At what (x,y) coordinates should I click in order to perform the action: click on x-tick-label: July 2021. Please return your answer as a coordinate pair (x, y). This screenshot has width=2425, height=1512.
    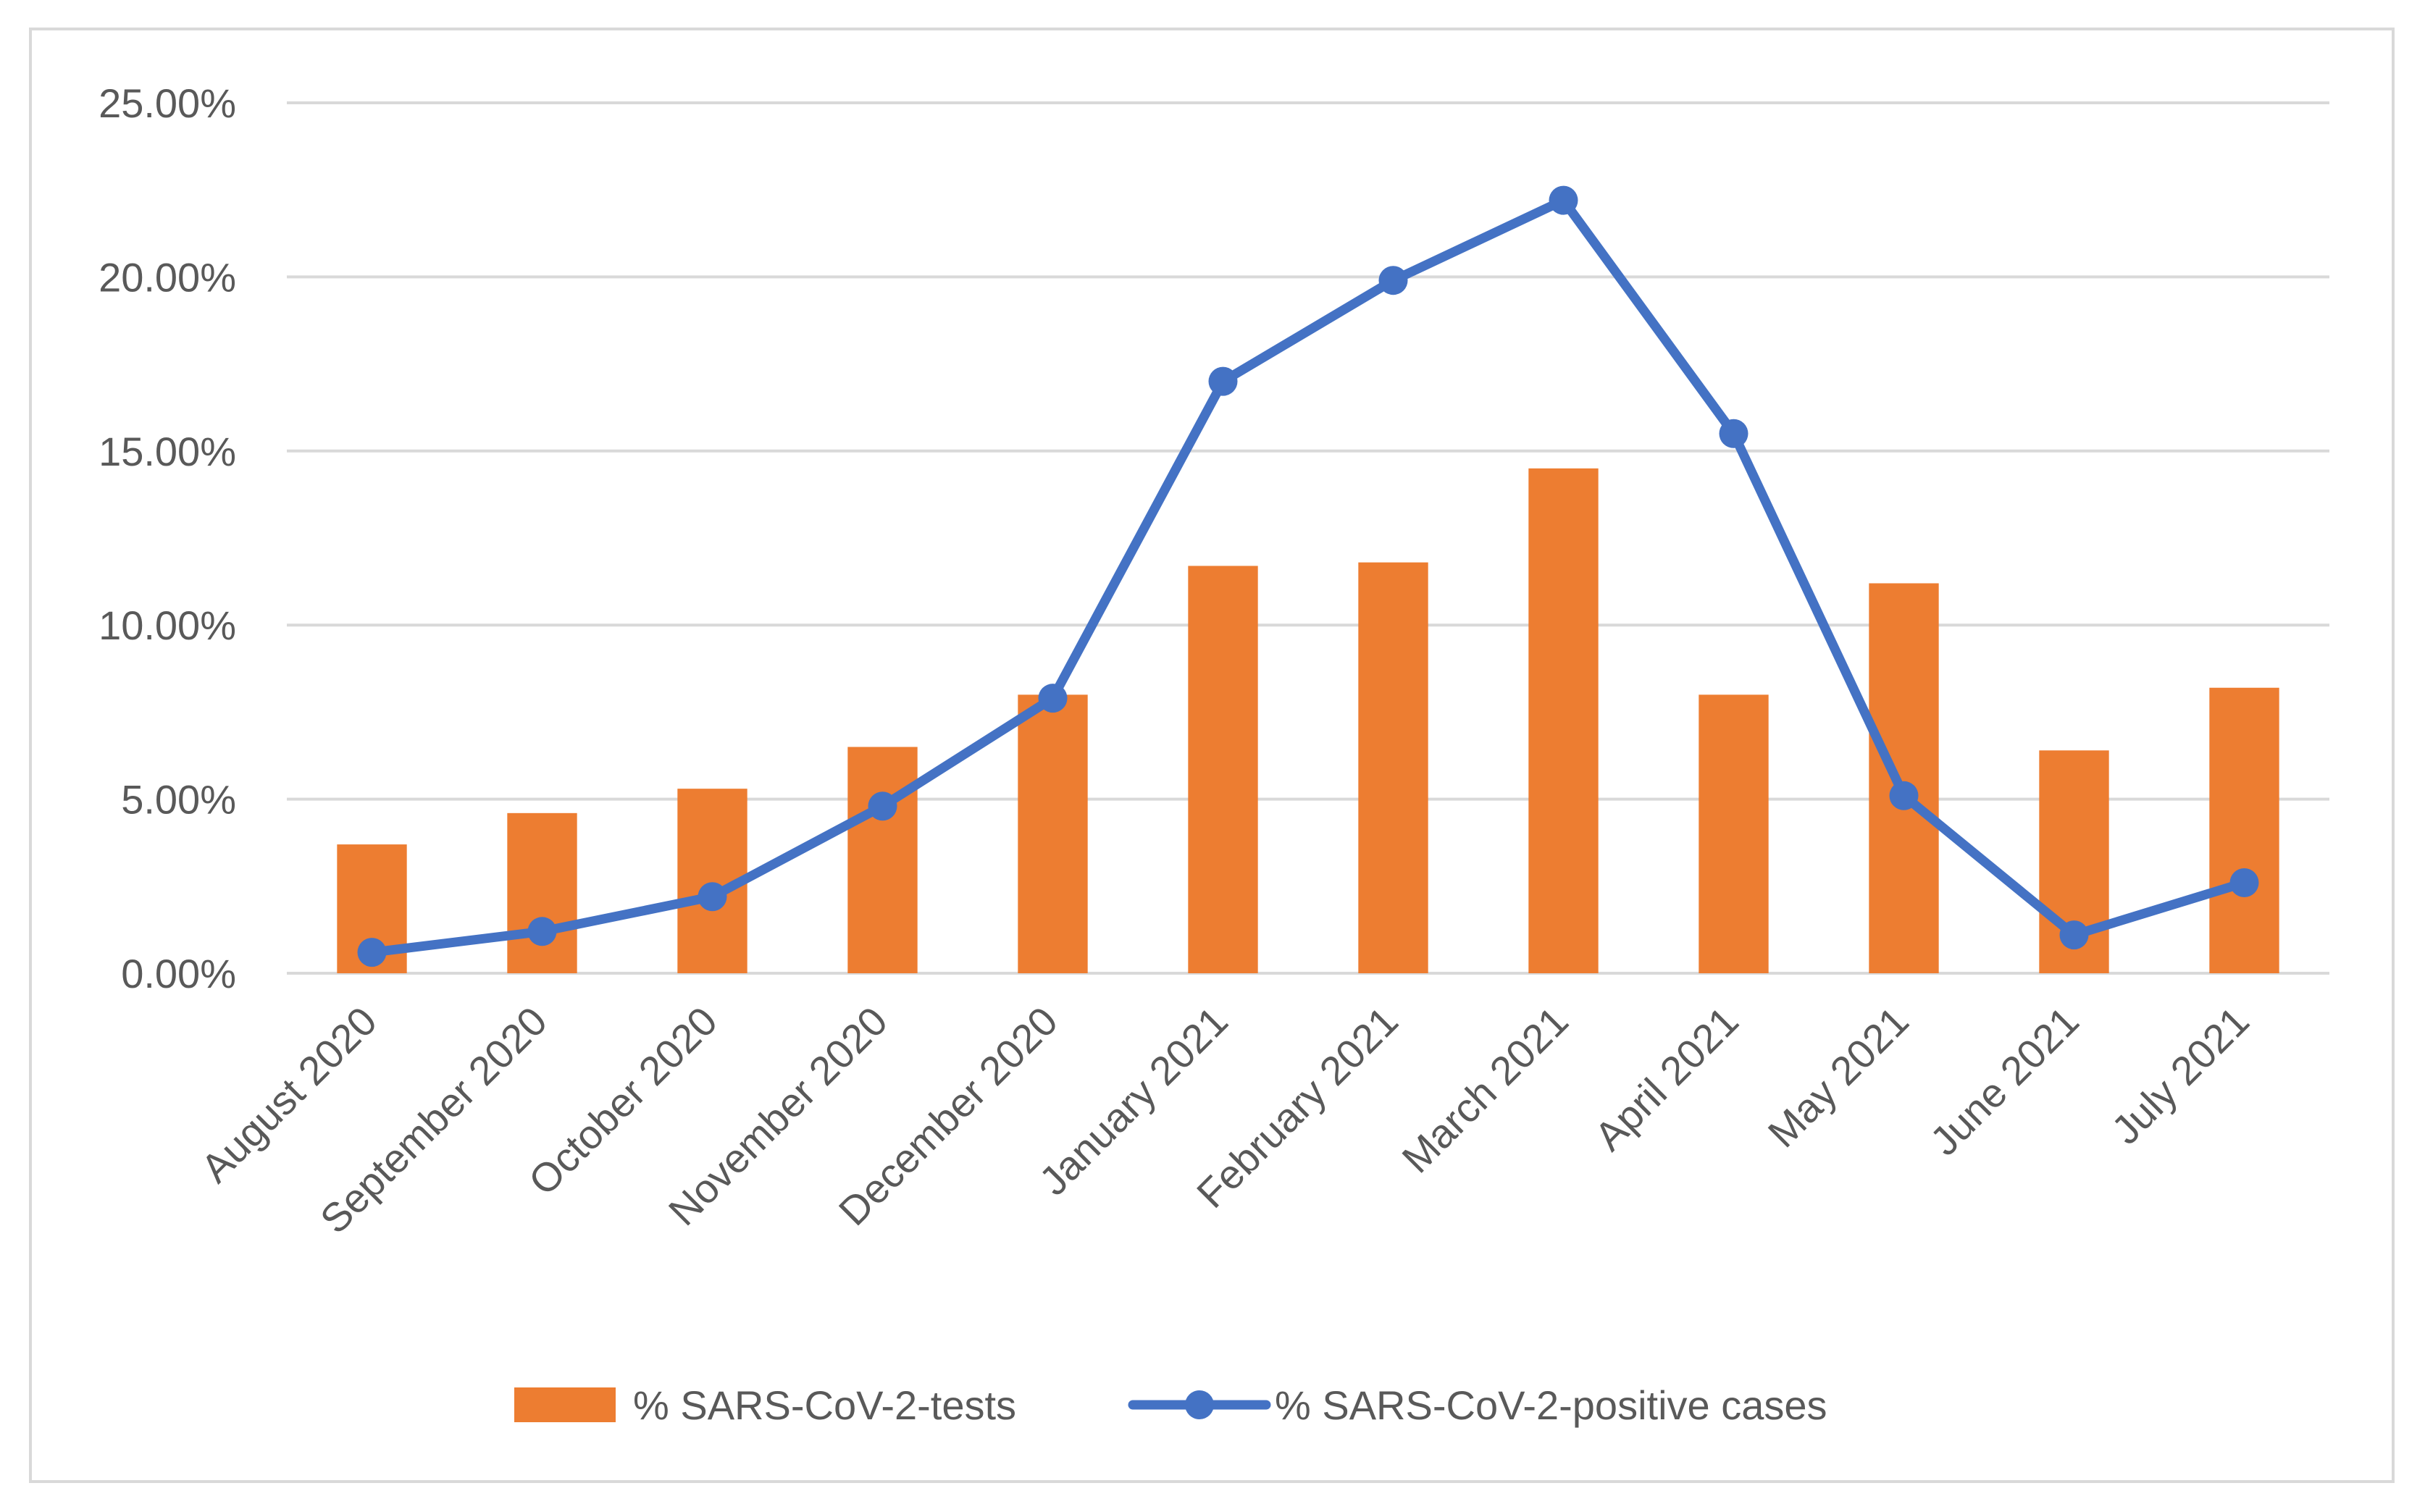
    Looking at the image, I should click on (2180, 1075).